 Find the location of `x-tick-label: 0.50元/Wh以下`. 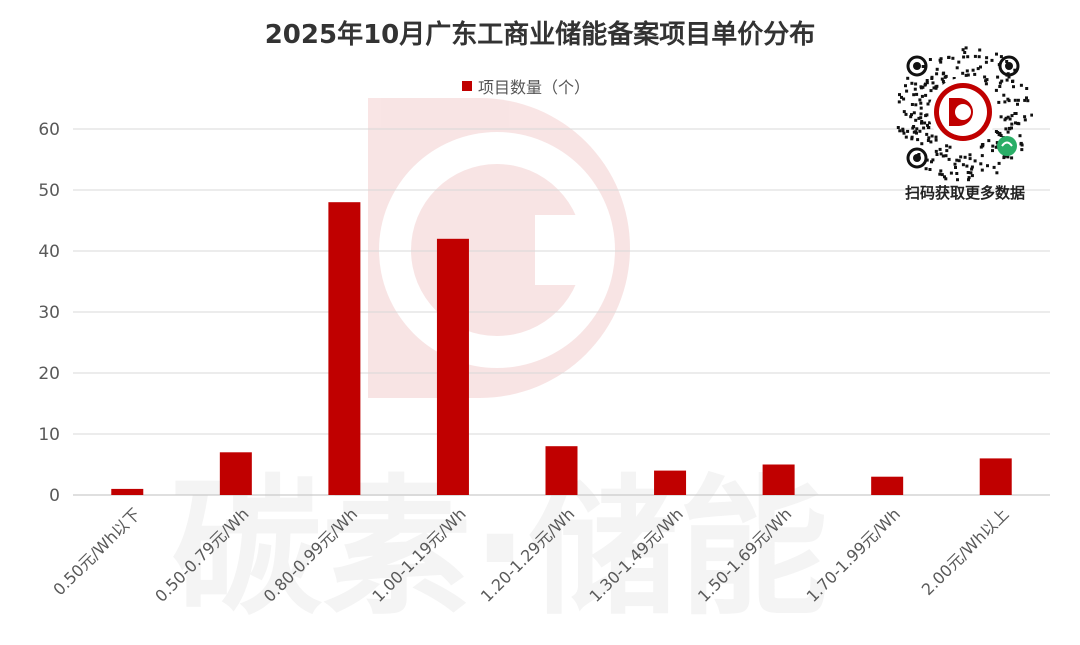

x-tick-label: 0.50元/Wh以下 is located at coordinates (96, 551).